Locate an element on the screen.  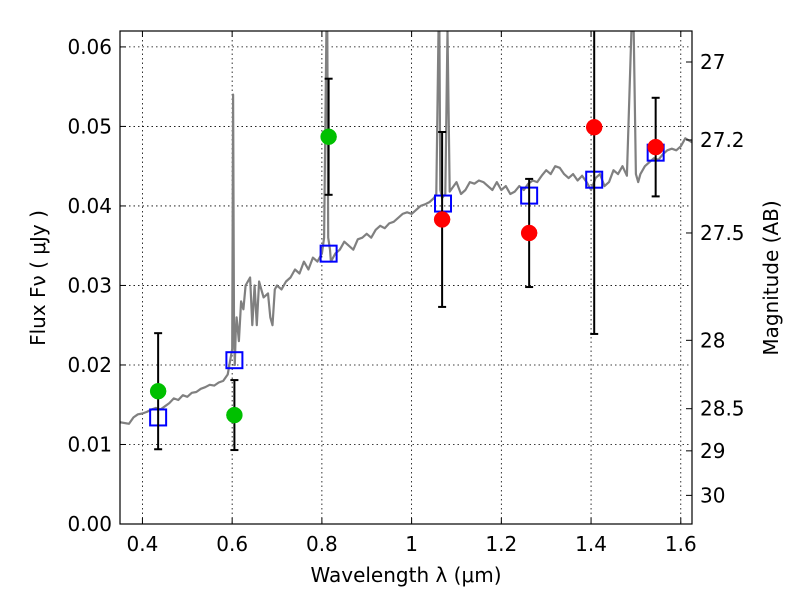
x-tick-label: 0.8 is located at coordinates (322, 544).